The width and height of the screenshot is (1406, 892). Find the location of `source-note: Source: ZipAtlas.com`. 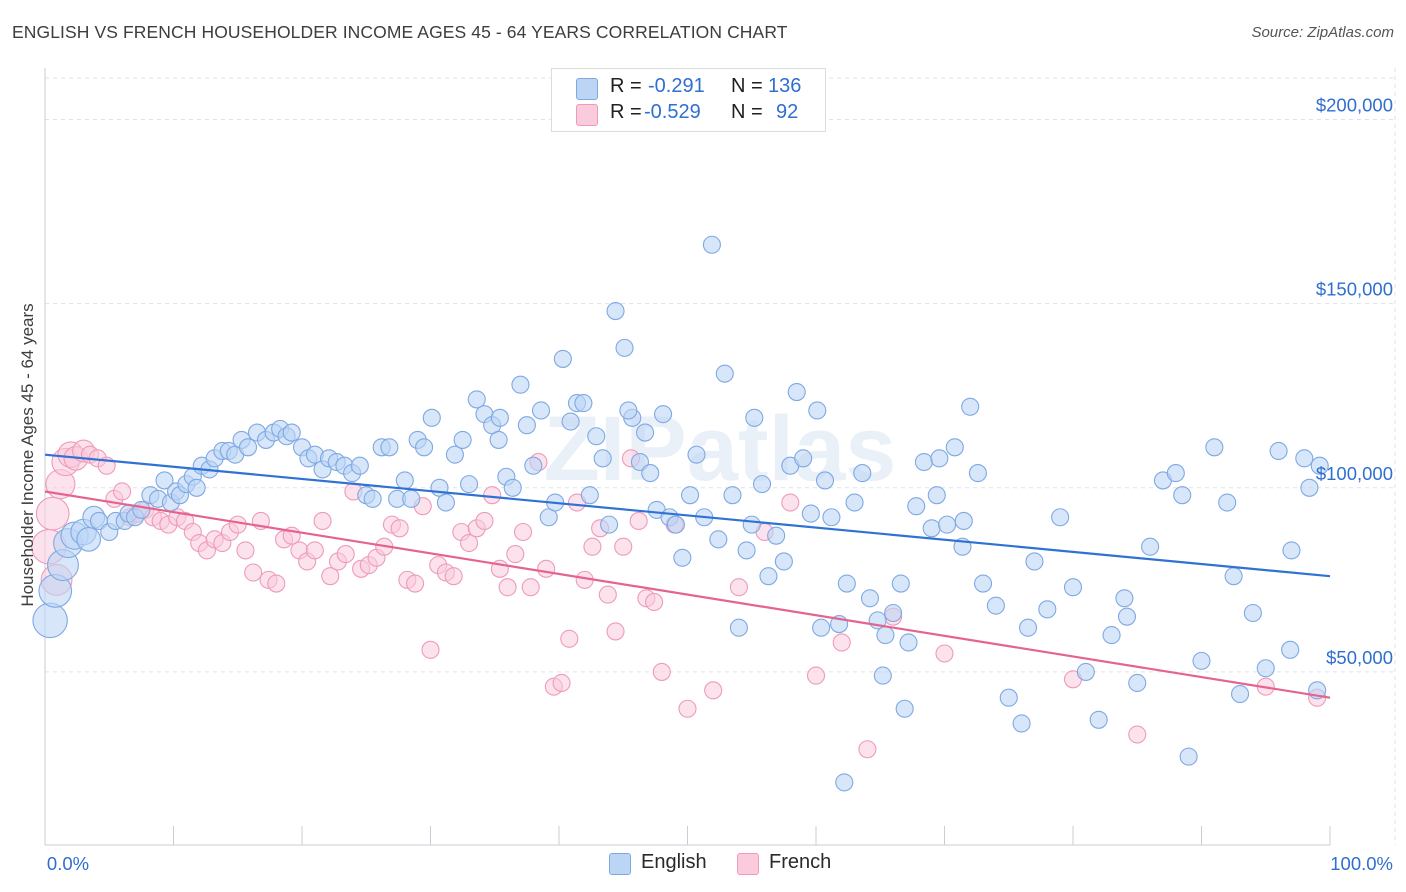

source-note: Source: ZipAtlas.com is located at coordinates (1322, 32).